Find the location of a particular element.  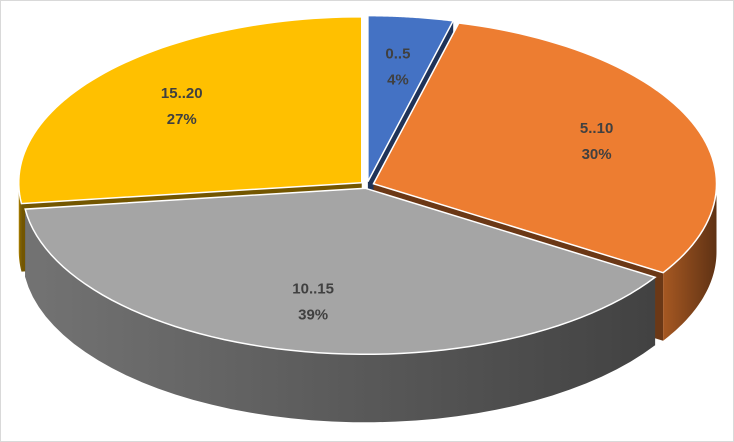

slice-label: 5..10 is located at coordinates (596, 128).